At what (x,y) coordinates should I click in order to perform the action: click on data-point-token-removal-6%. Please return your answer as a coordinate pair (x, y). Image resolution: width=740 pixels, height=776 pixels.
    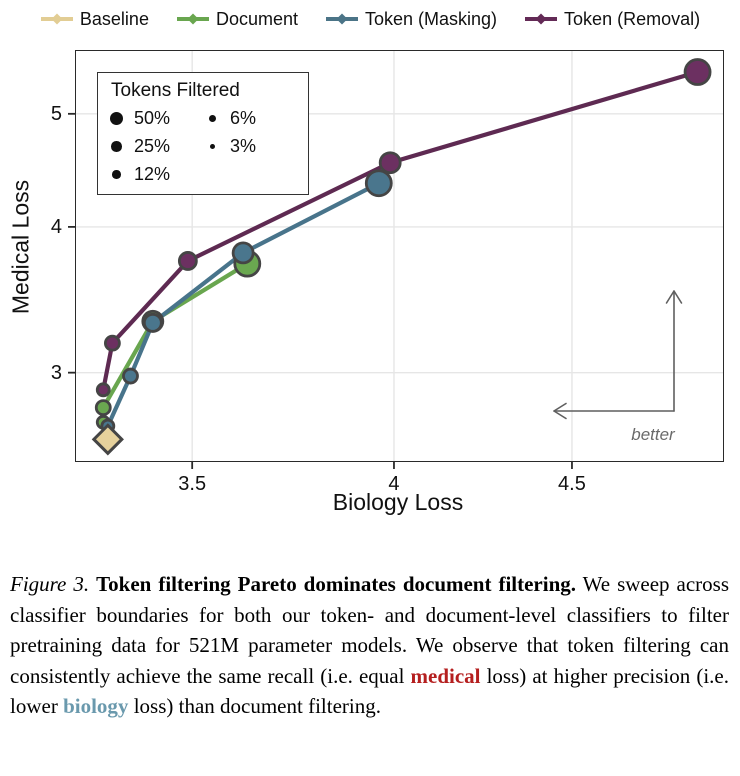
    Looking at the image, I should click on (112, 343).